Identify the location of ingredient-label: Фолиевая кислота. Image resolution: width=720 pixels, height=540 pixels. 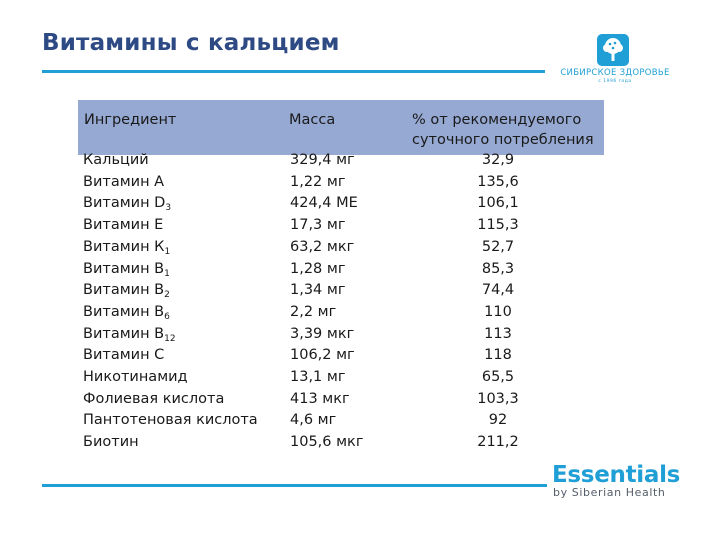
(154, 398).